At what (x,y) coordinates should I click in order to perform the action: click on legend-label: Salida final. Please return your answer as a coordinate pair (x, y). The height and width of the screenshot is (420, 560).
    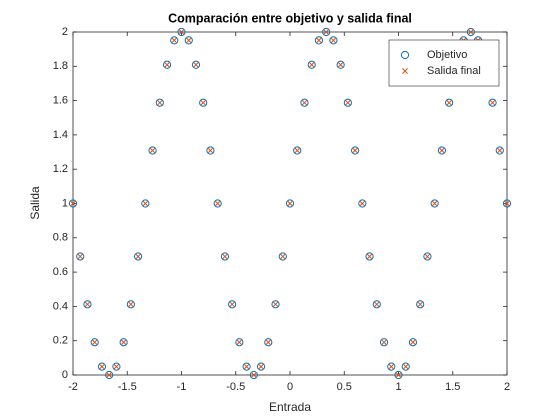
    Looking at the image, I should click on (454, 71).